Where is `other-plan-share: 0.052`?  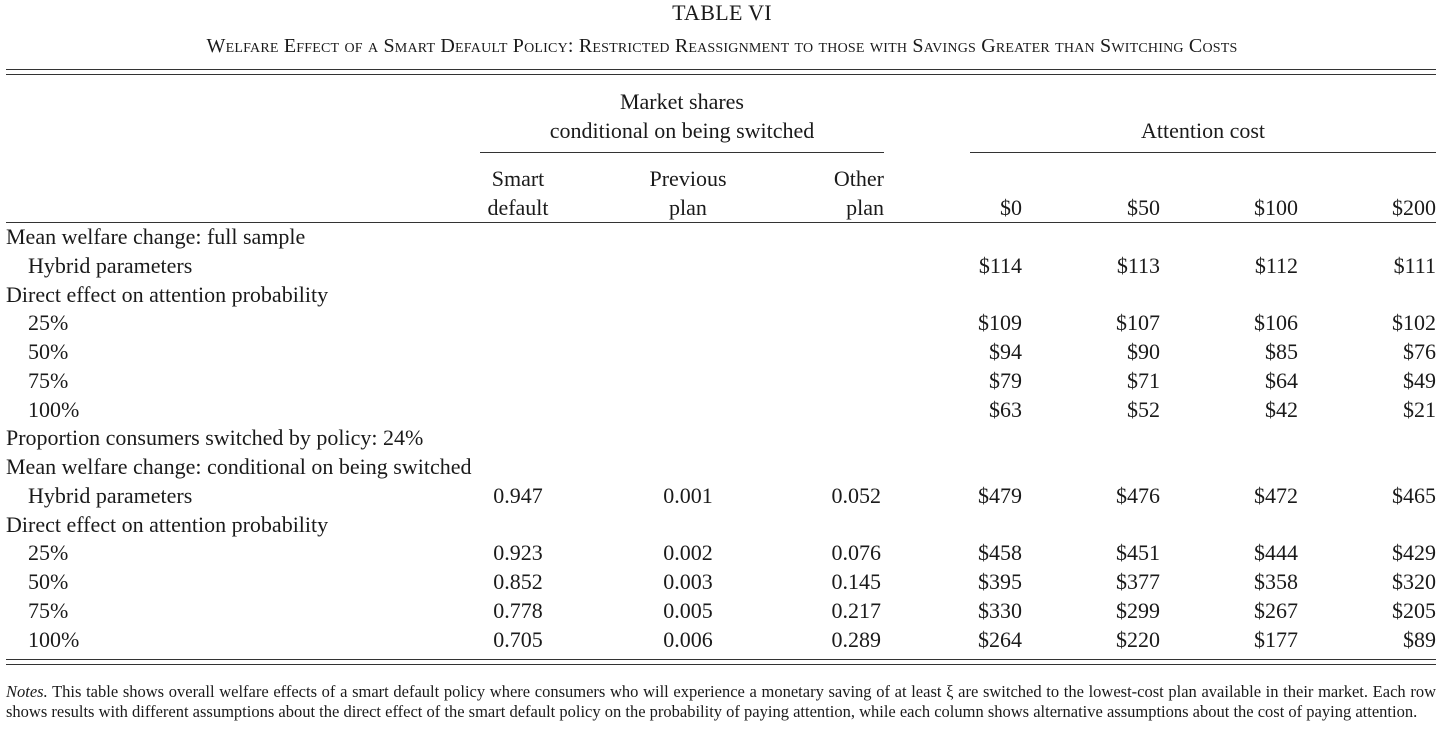 other-plan-share: 0.052 is located at coordinates (856, 495).